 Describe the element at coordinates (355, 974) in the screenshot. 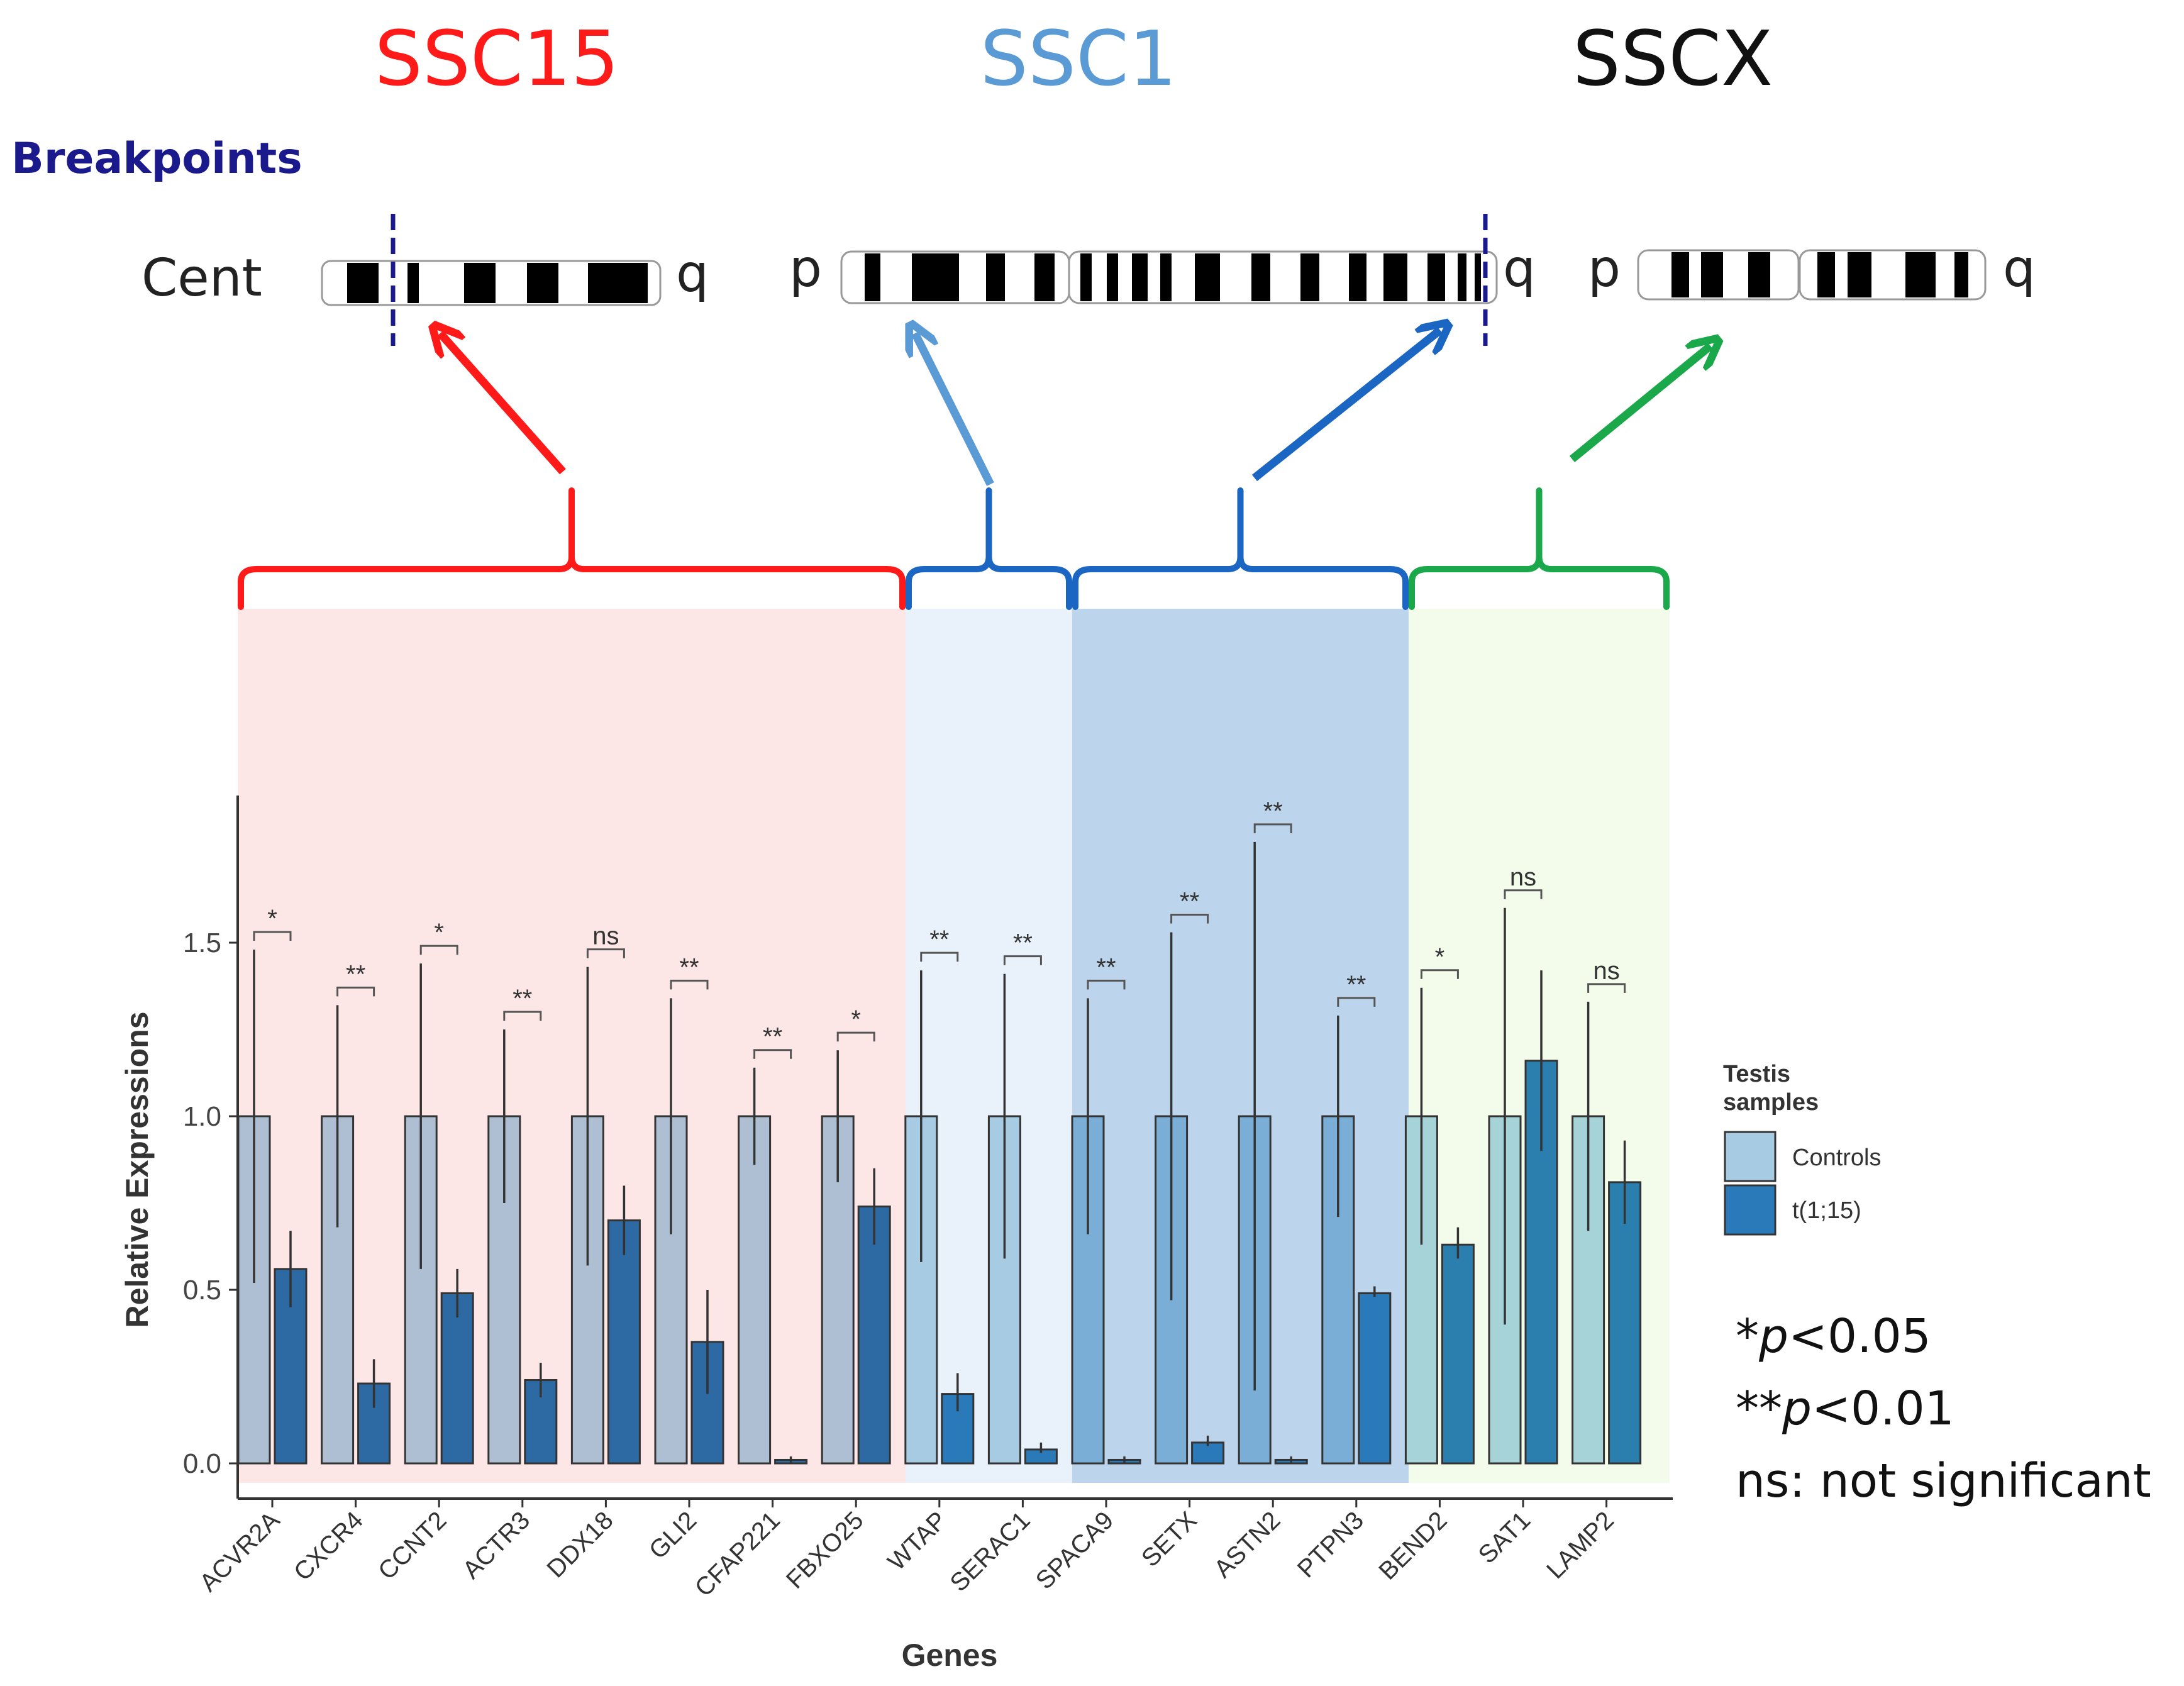

I see `sig-label-CXCR4: **` at that location.